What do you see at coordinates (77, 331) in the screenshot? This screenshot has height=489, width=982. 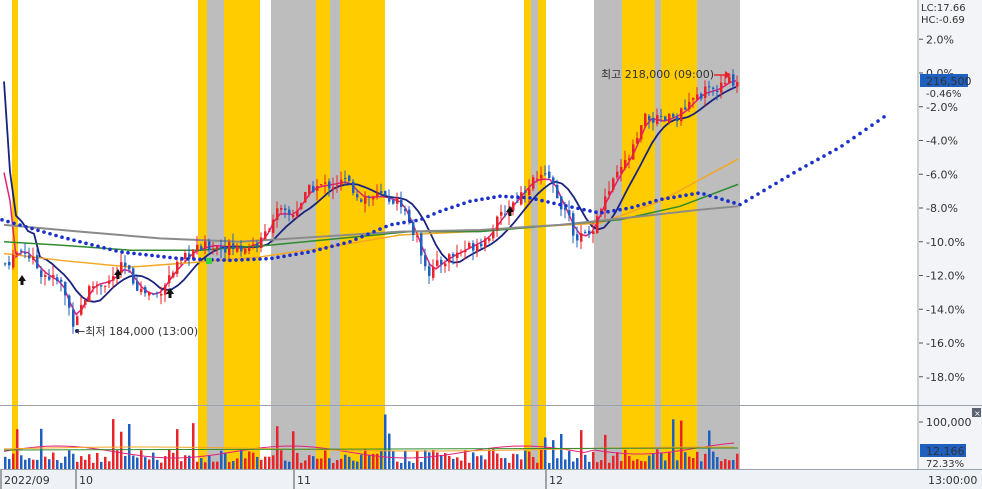 I see `low-marker` at bounding box center [77, 331].